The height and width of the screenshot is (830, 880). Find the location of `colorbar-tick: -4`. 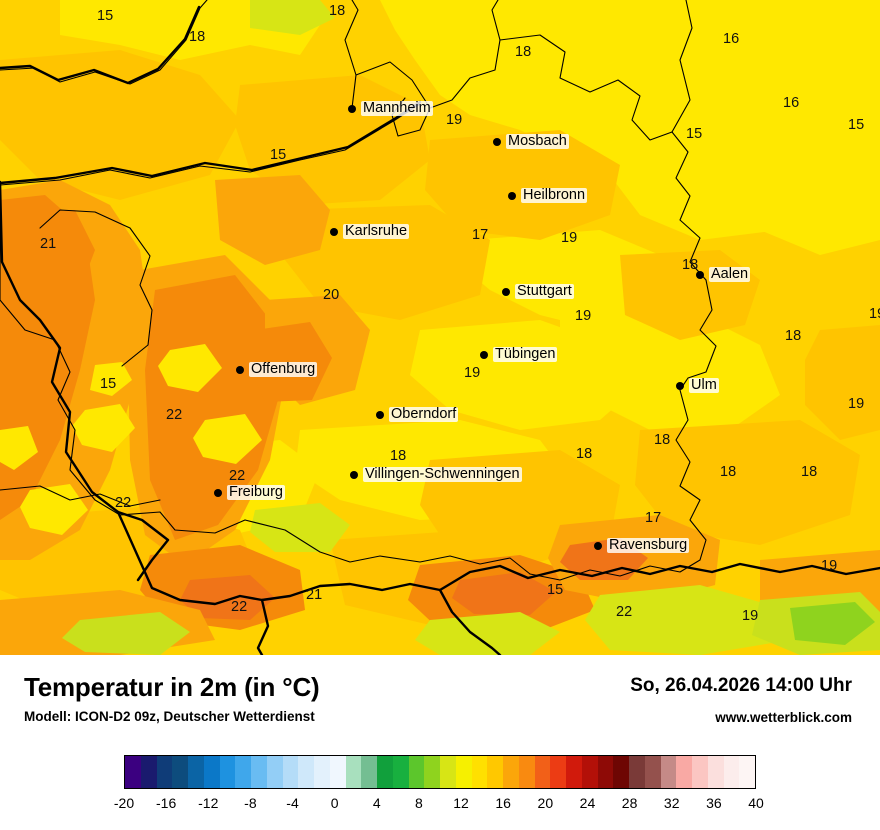

colorbar-tick: -4 is located at coordinates (292, 803).